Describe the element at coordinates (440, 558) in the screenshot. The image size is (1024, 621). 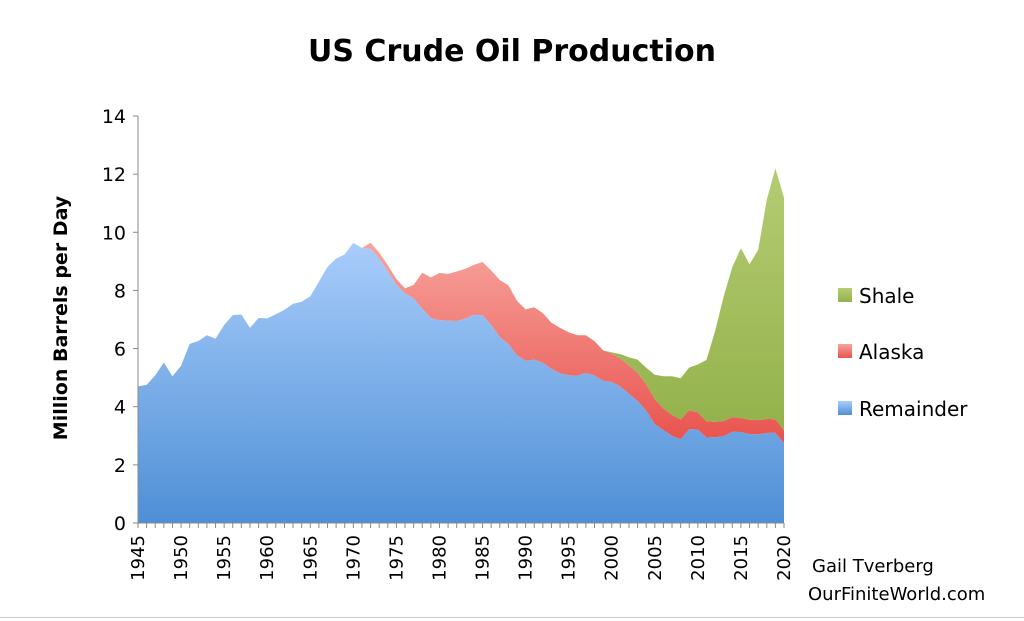
I see `x-tick-label: 1980` at that location.